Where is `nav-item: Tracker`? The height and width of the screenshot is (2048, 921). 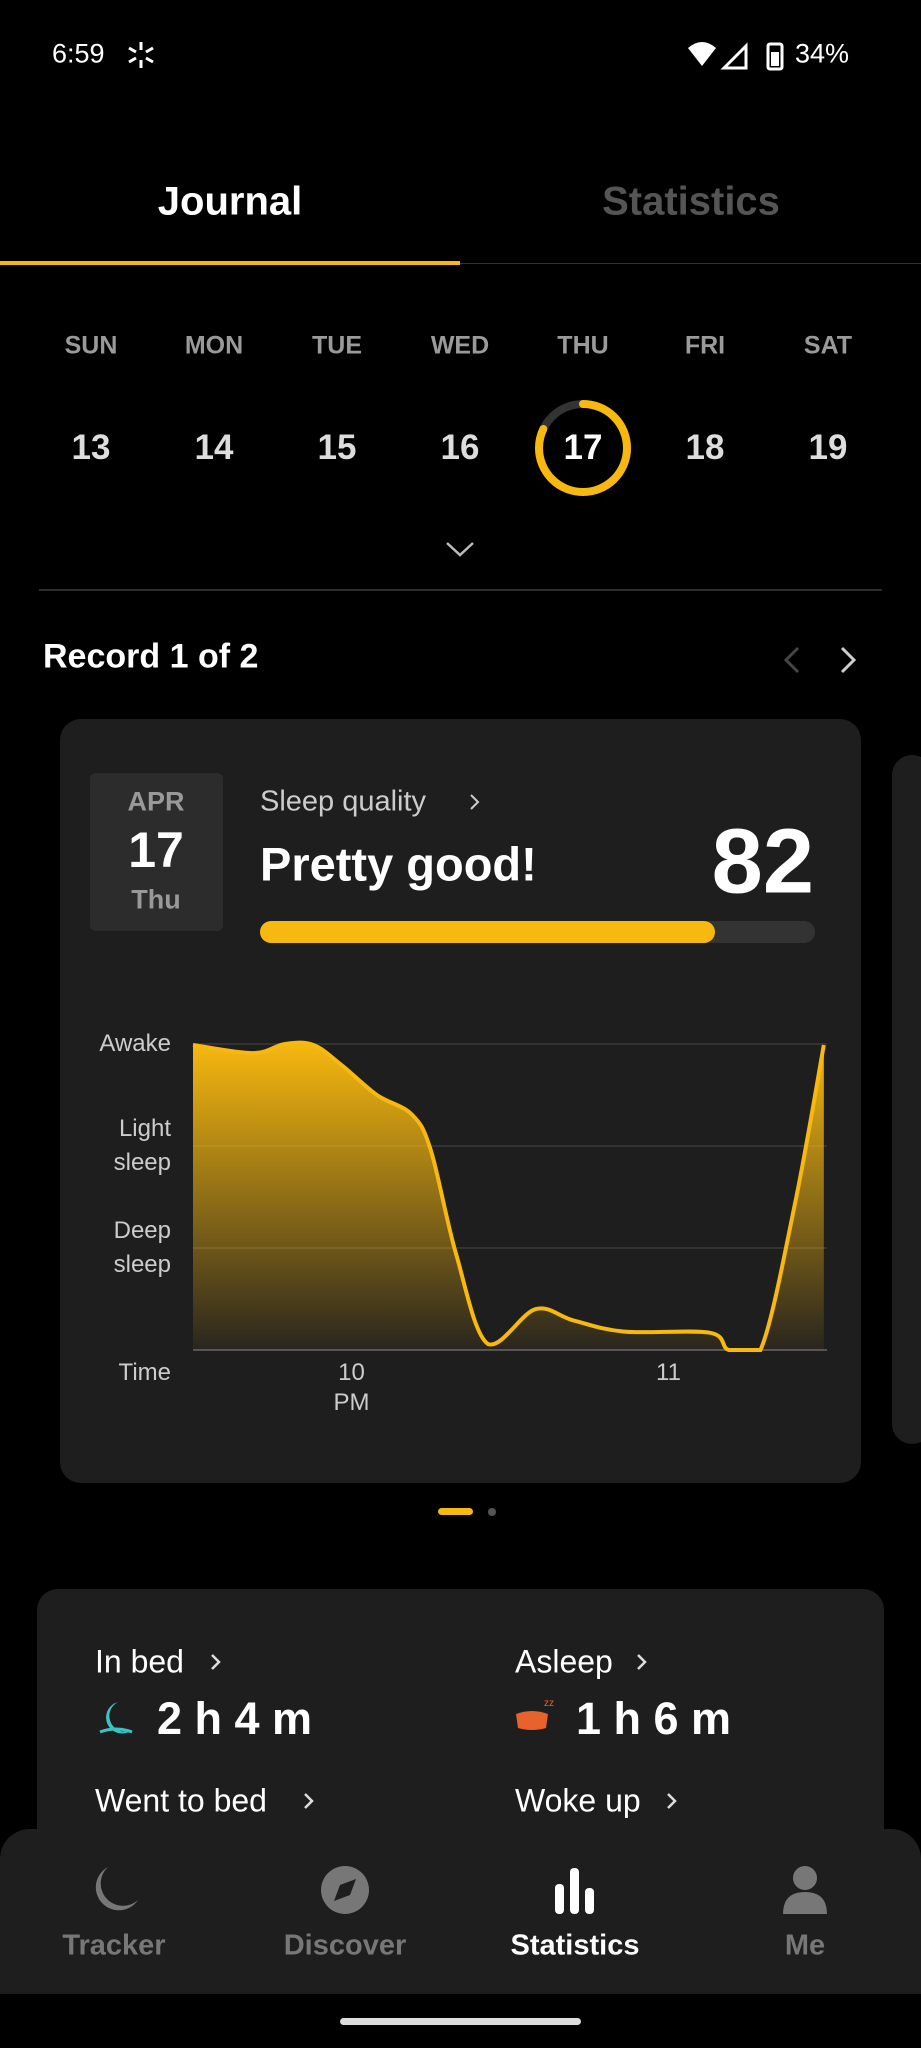 nav-item: Tracker is located at coordinates (114, 1945).